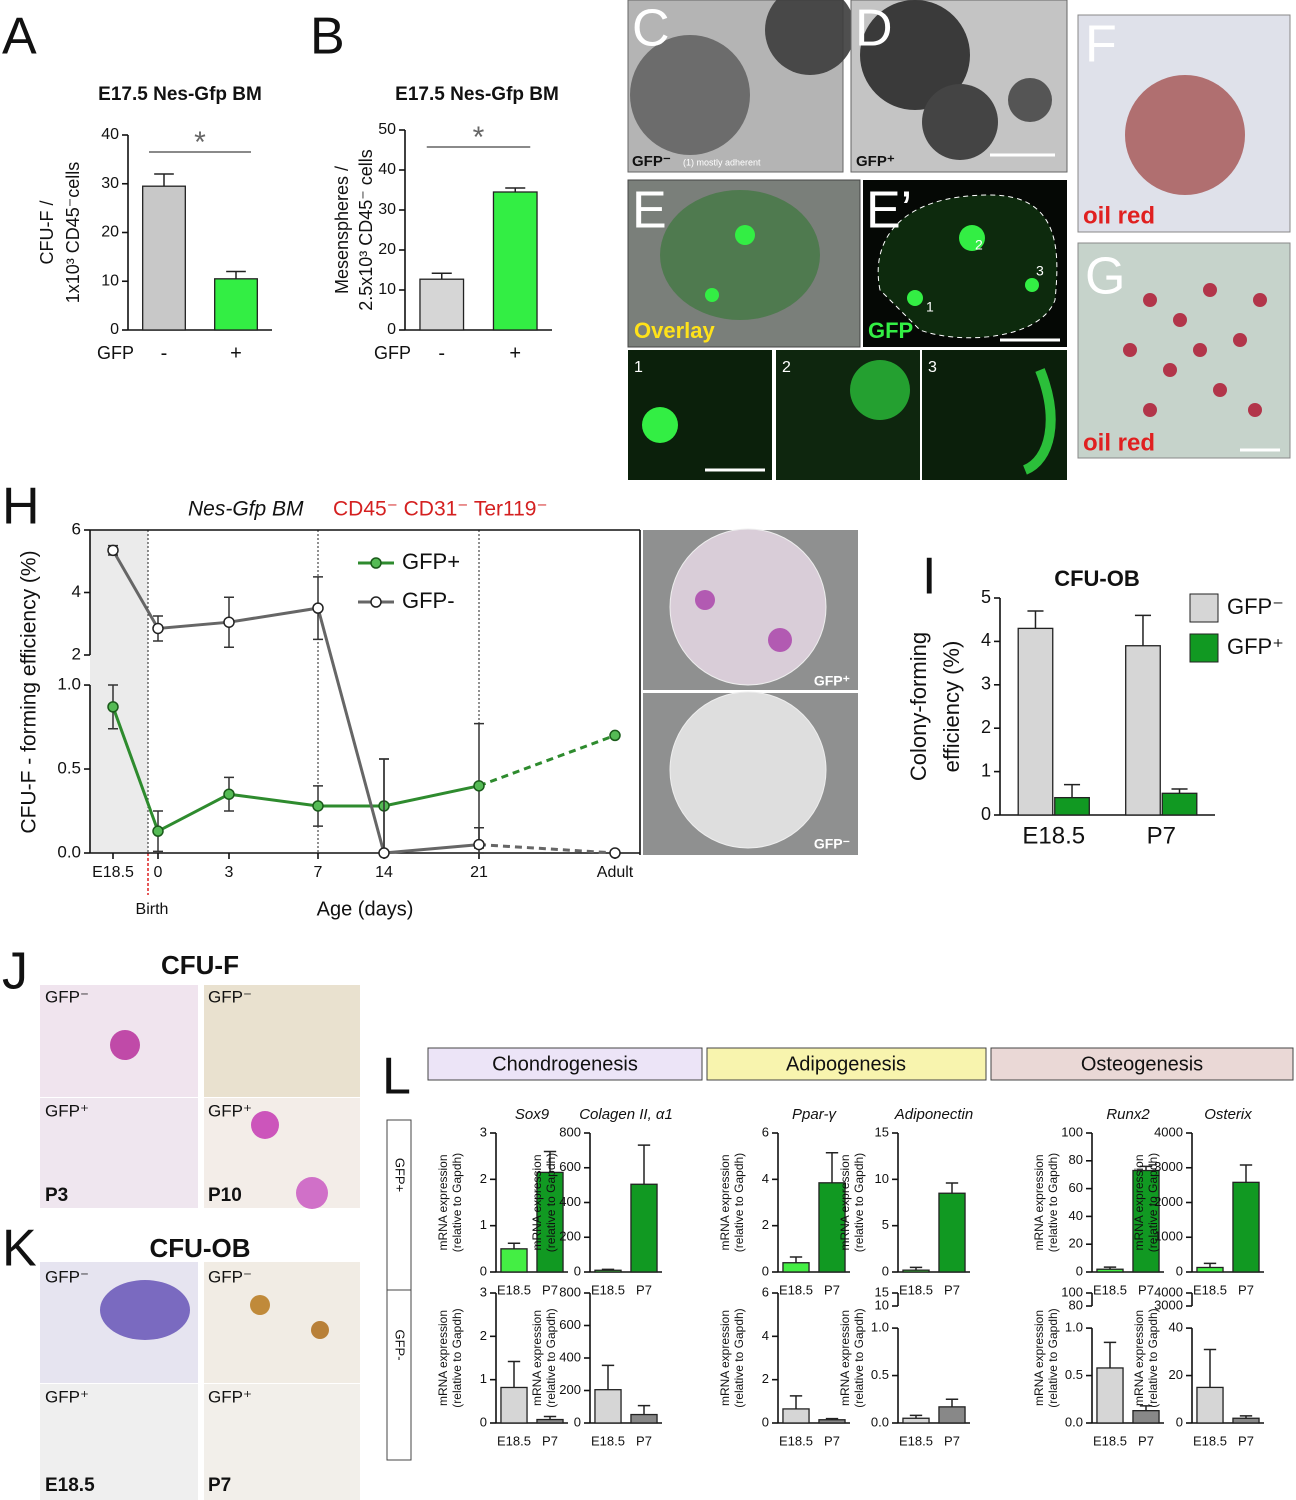 The height and width of the screenshot is (1500, 1296). What do you see at coordinates (67, 1396) in the screenshot?
I see `image-label: GFP⁺` at bounding box center [67, 1396].